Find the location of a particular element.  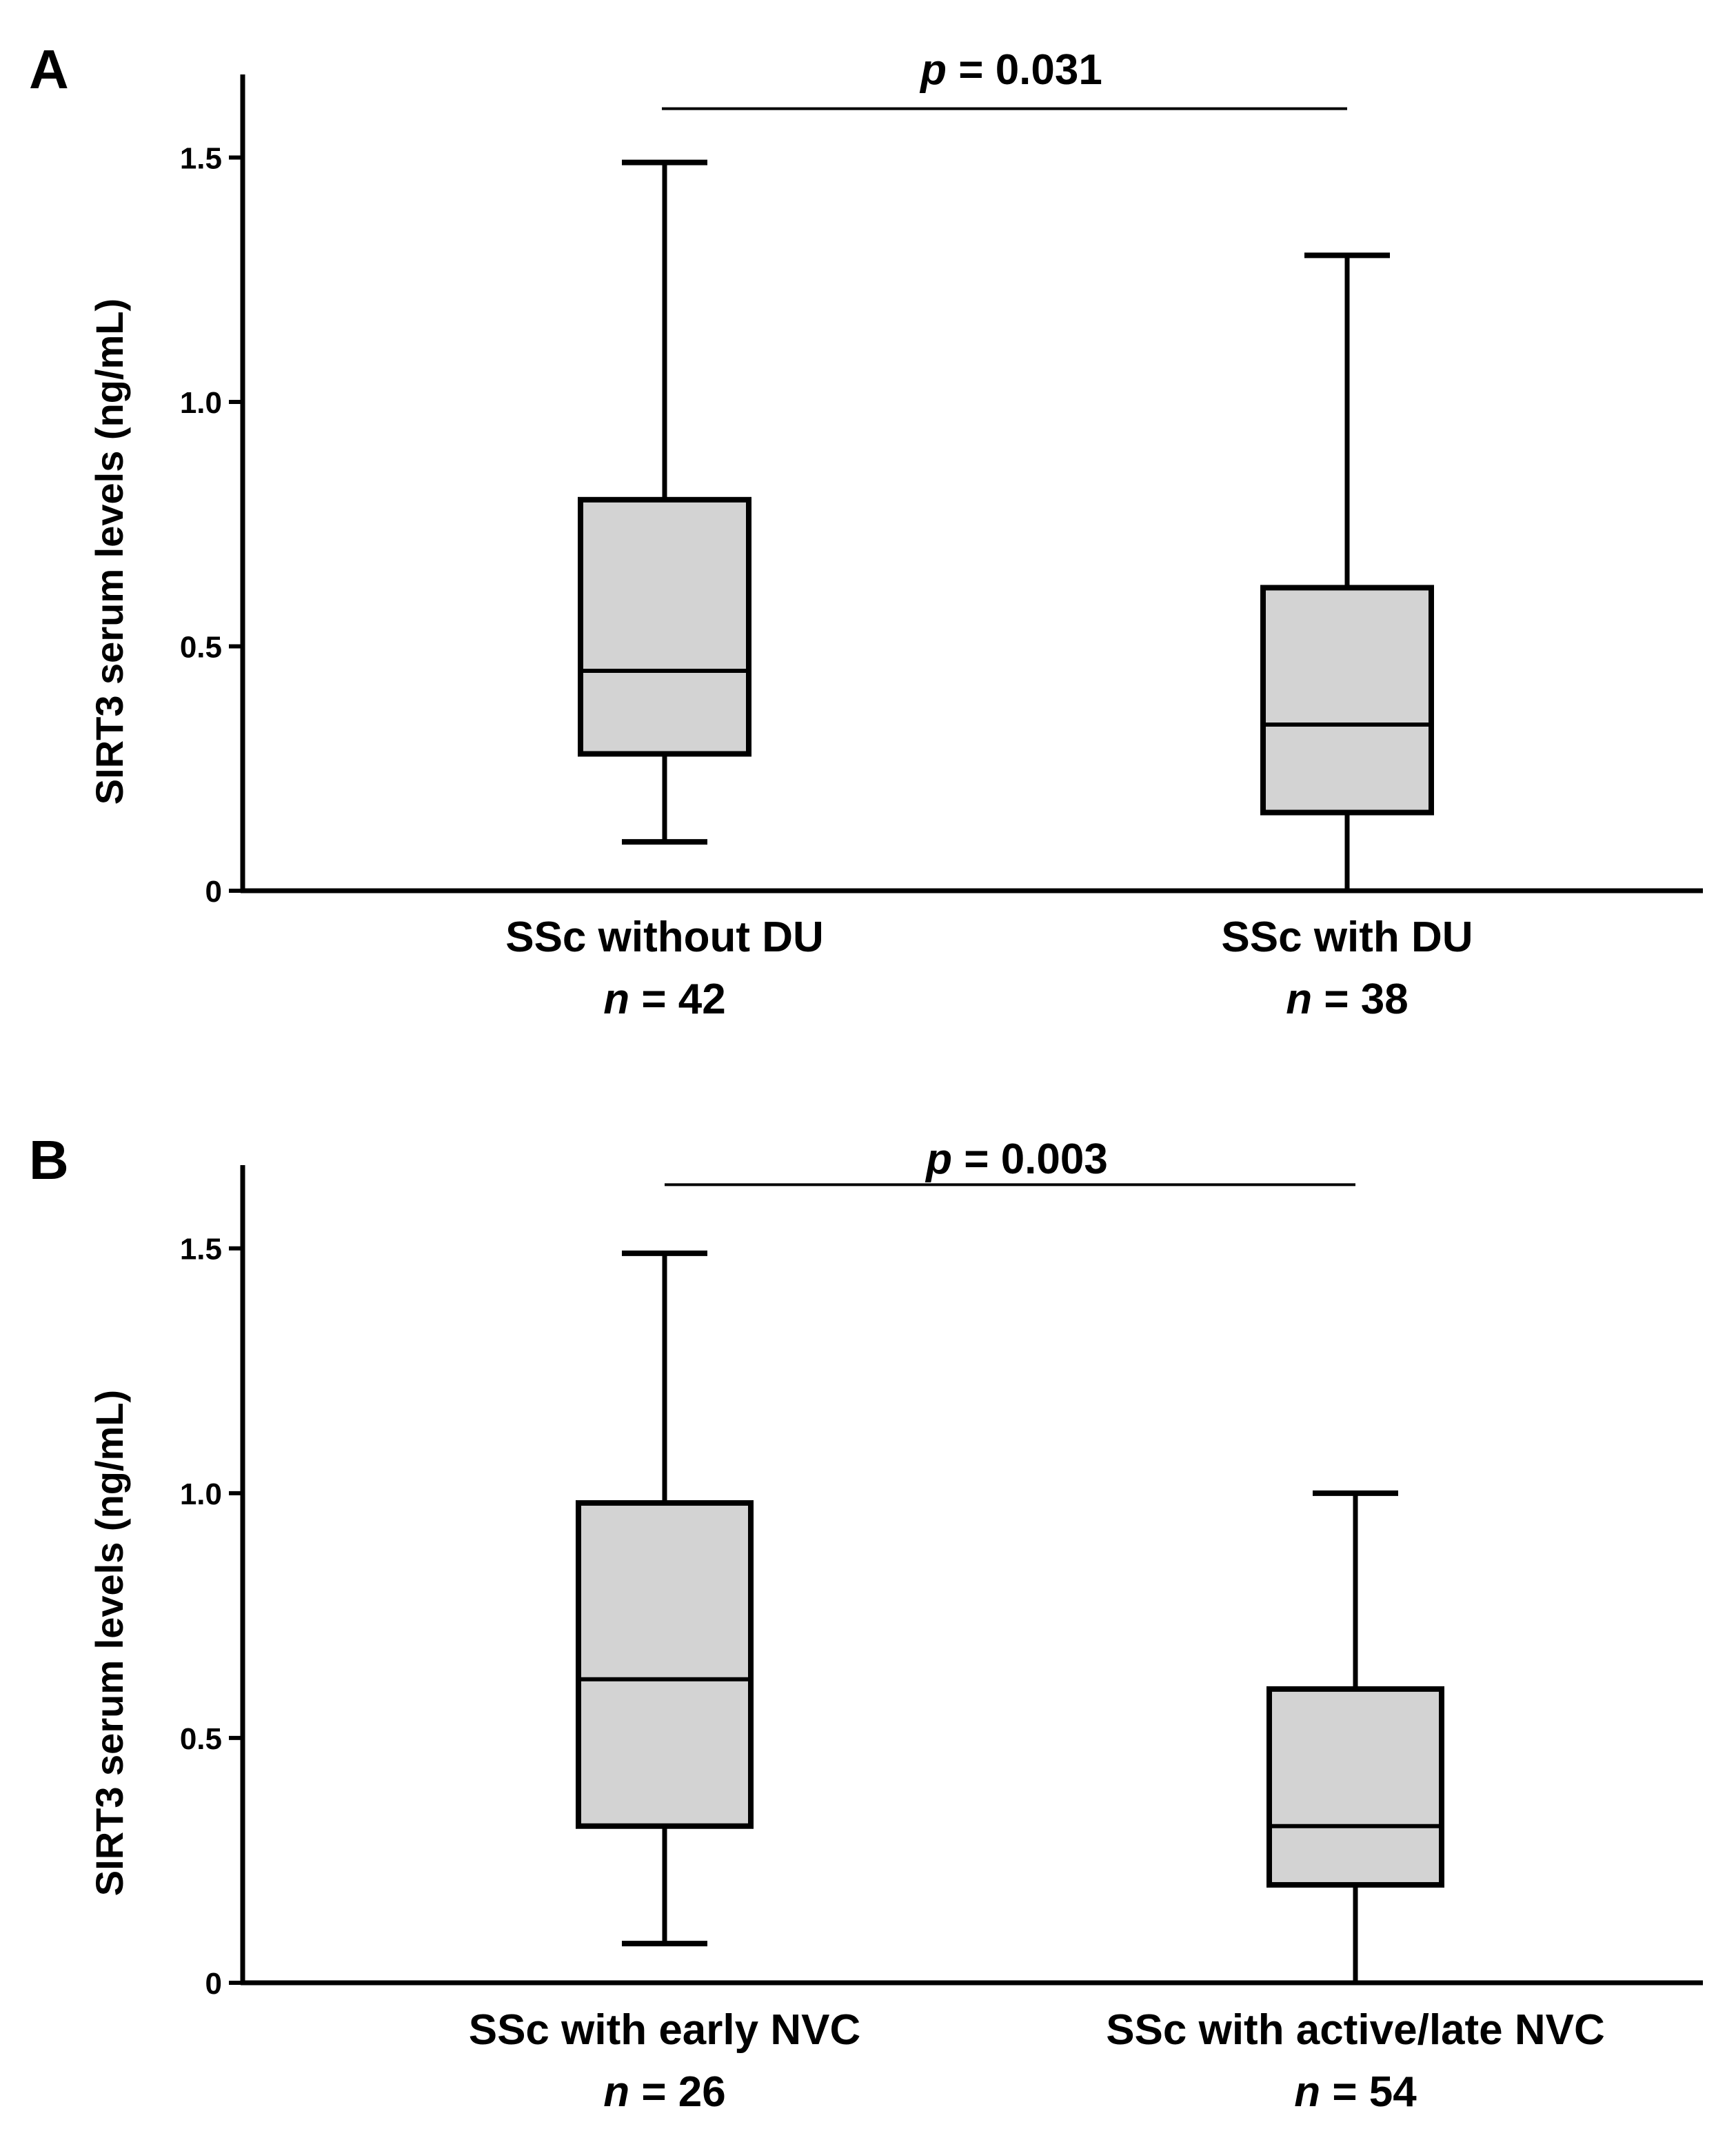

x-category-label: SSc with early NVC is located at coordinates (665, 2030).